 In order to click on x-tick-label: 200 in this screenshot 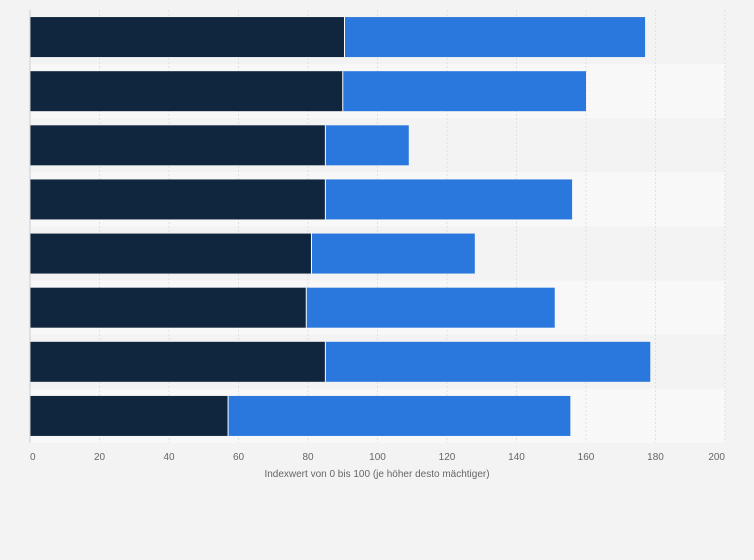, I will do `click(716, 457)`.